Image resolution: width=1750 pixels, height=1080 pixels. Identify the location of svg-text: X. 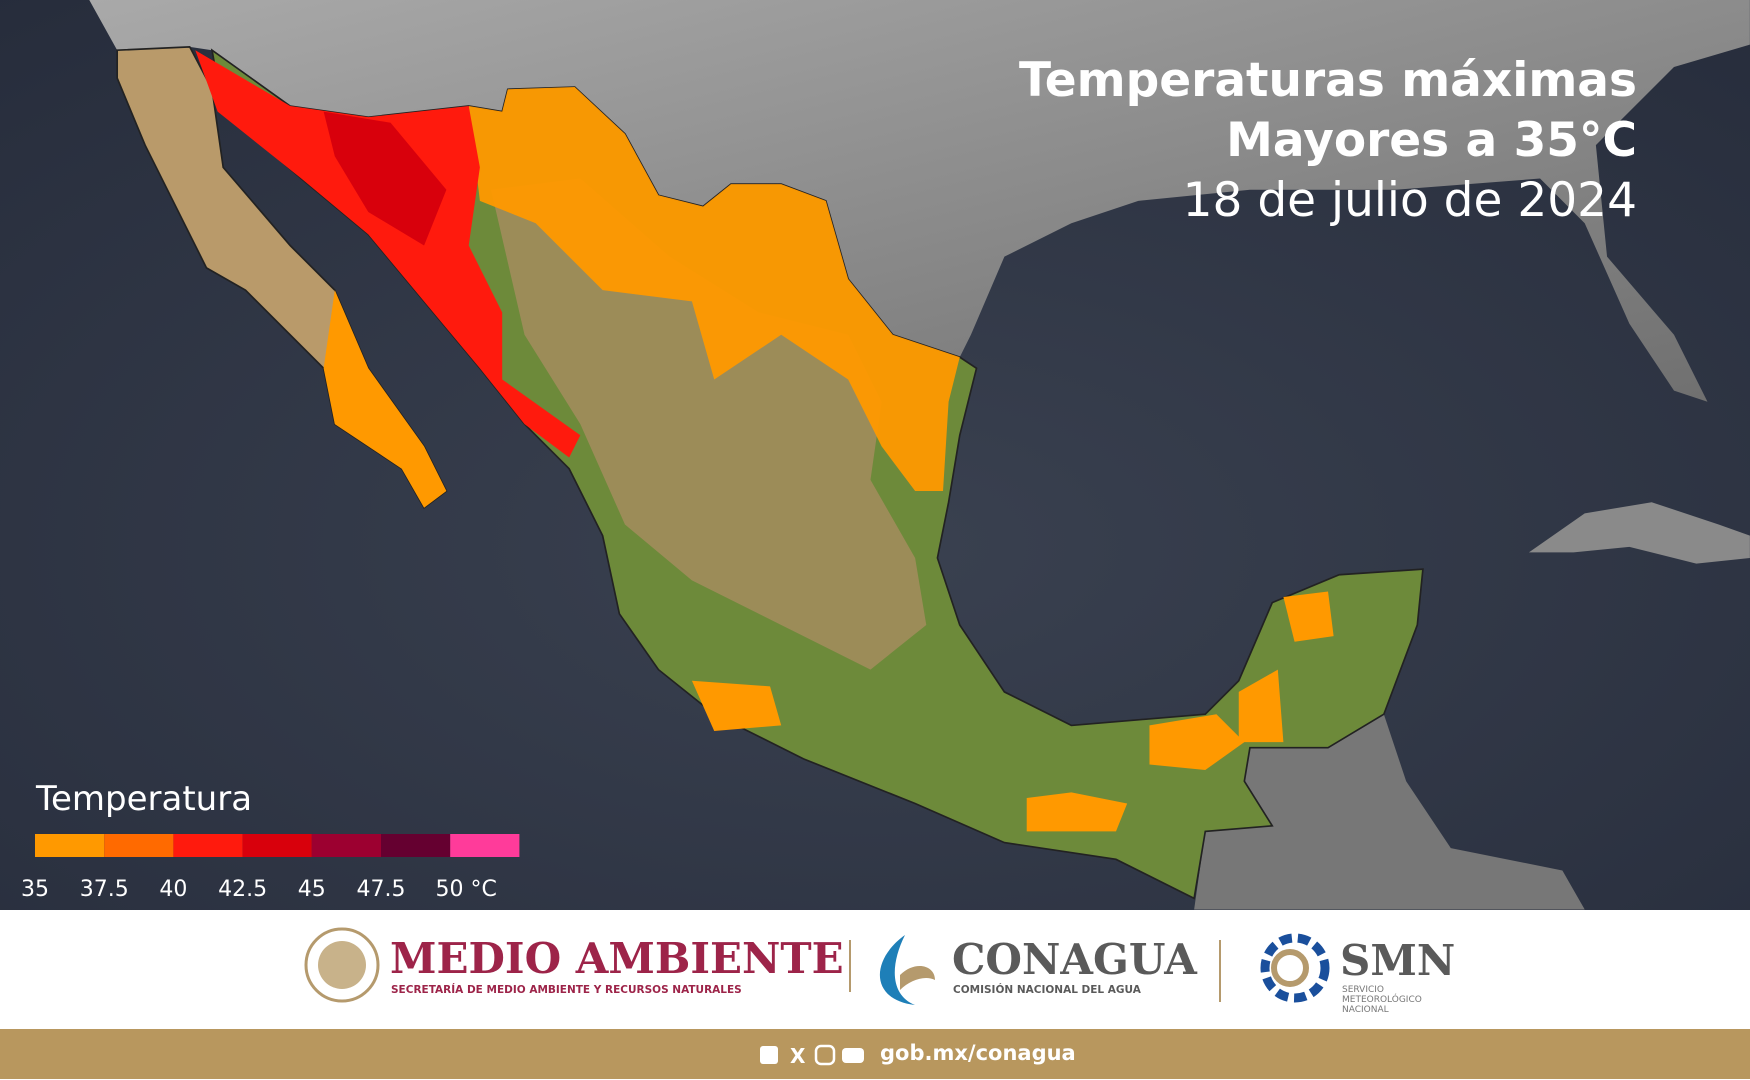
(798, 1056).